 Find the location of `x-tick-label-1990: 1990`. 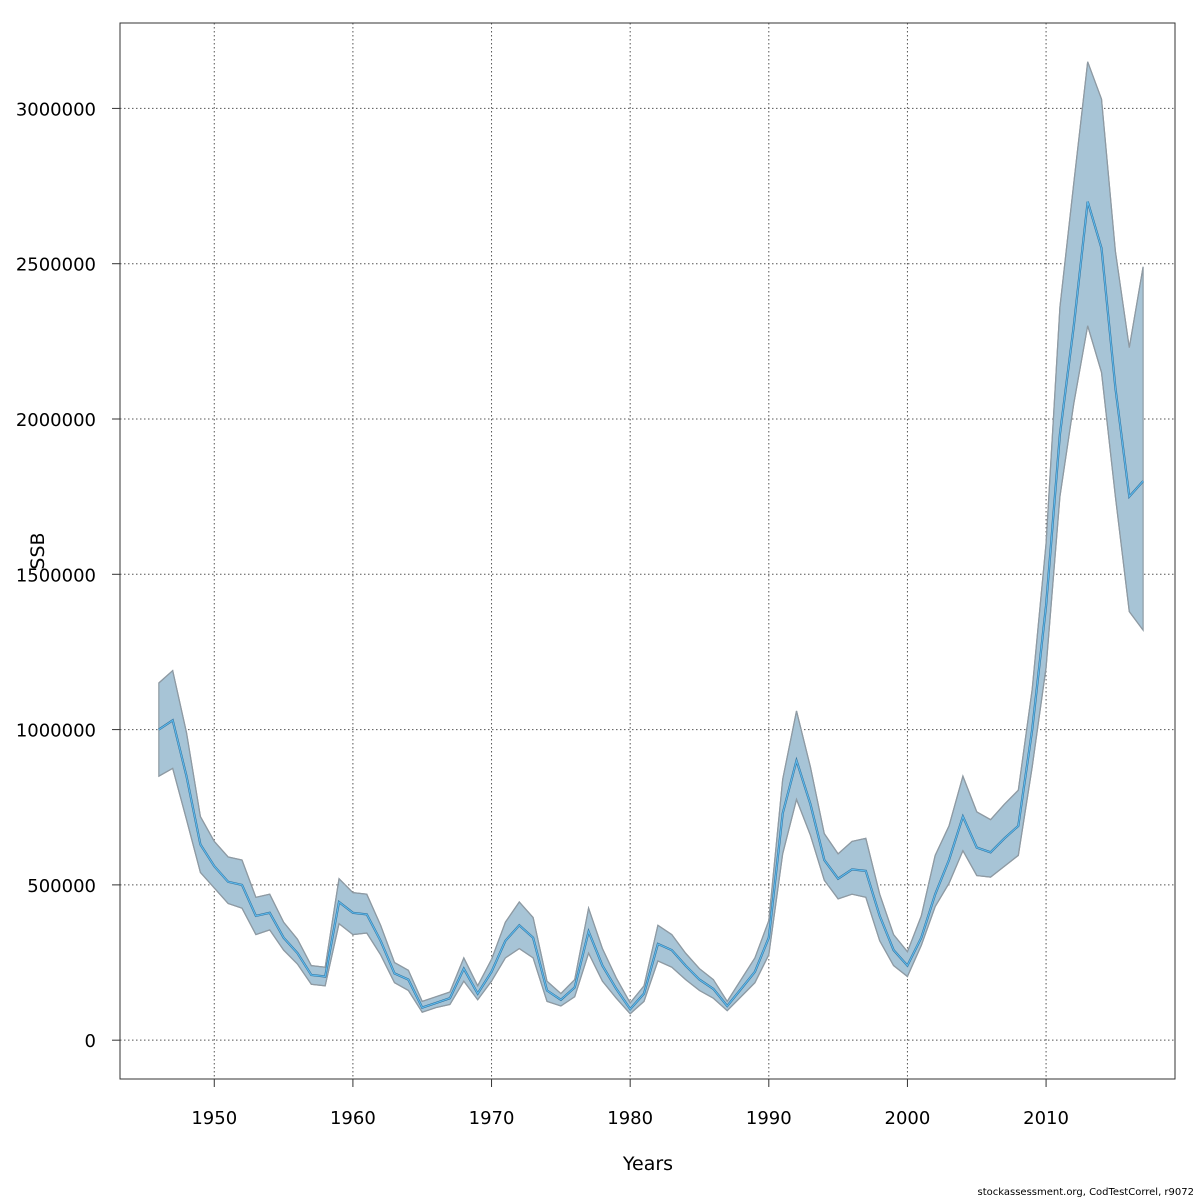

x-tick-label-1990: 1990 is located at coordinates (769, 1118).